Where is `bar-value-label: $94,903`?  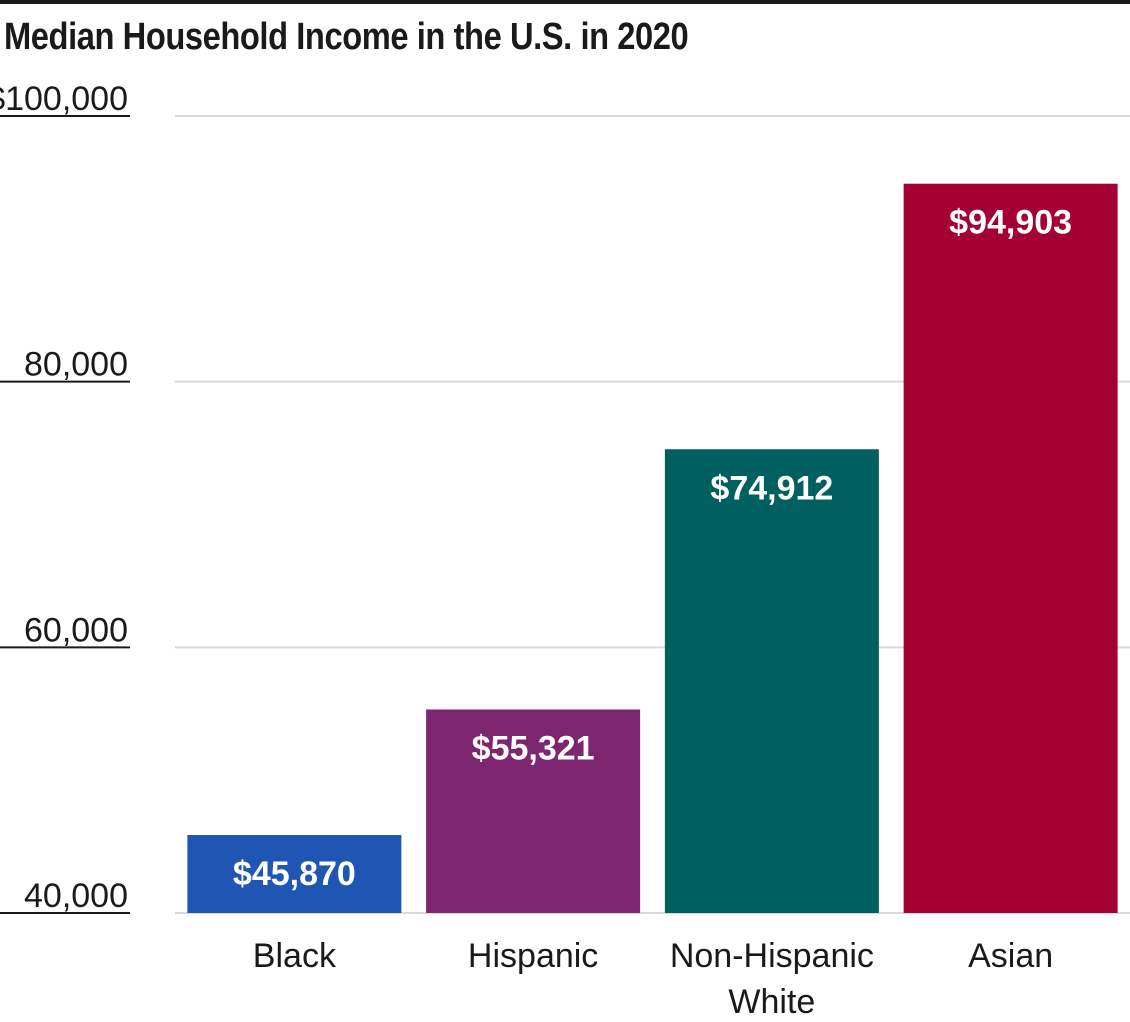
bar-value-label: $94,903 is located at coordinates (1010, 223).